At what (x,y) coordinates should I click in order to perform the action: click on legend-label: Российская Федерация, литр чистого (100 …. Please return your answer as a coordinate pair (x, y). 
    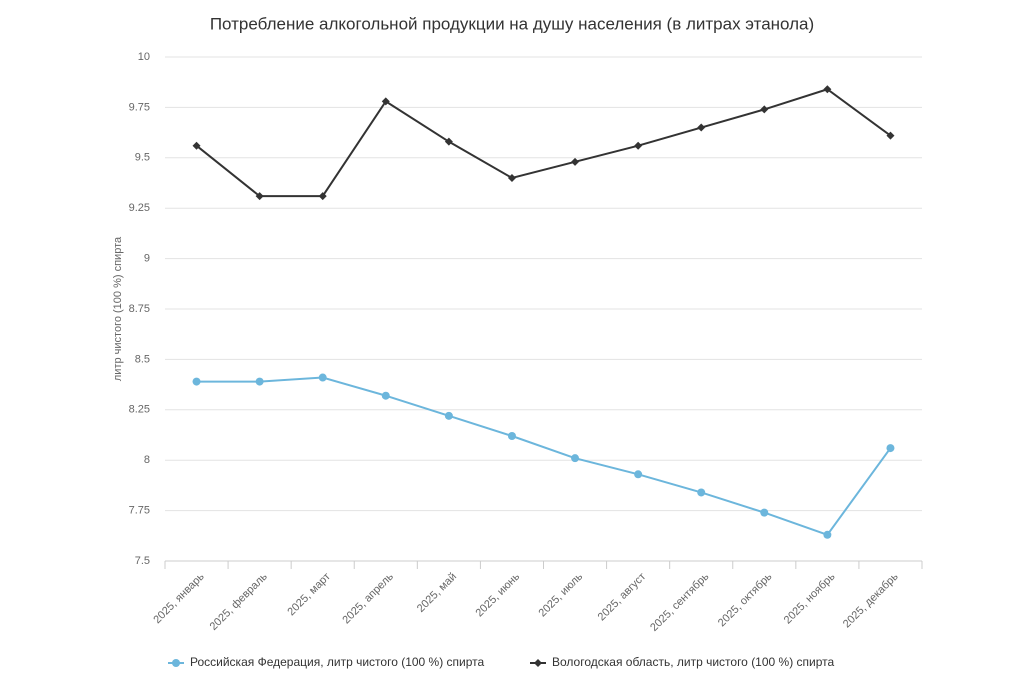
    Looking at the image, I should click on (337, 662).